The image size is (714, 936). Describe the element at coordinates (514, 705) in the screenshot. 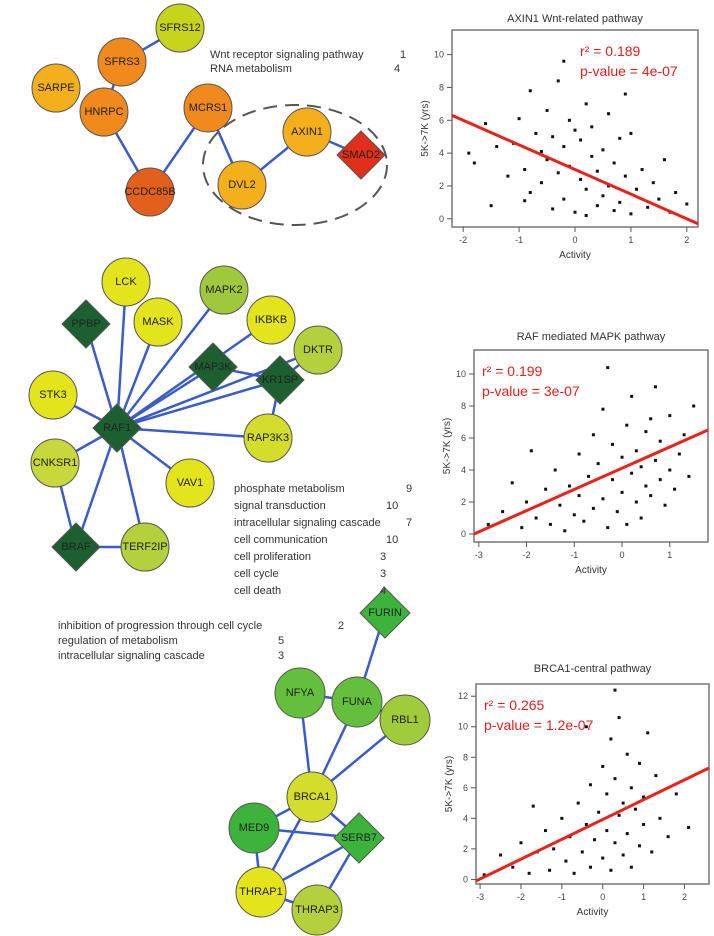

I see `r-squared-label: r² = 0.265` at that location.